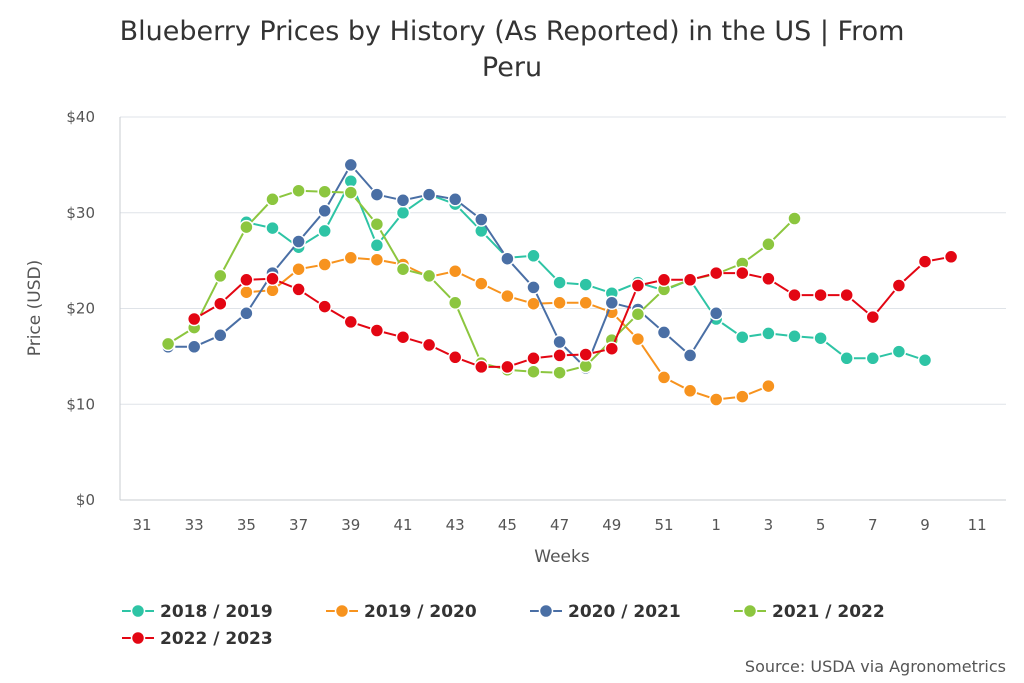  What do you see at coordinates (197, 639) in the screenshot?
I see `legend-item-2022-2023: 2022 / 2023` at bounding box center [197, 639].